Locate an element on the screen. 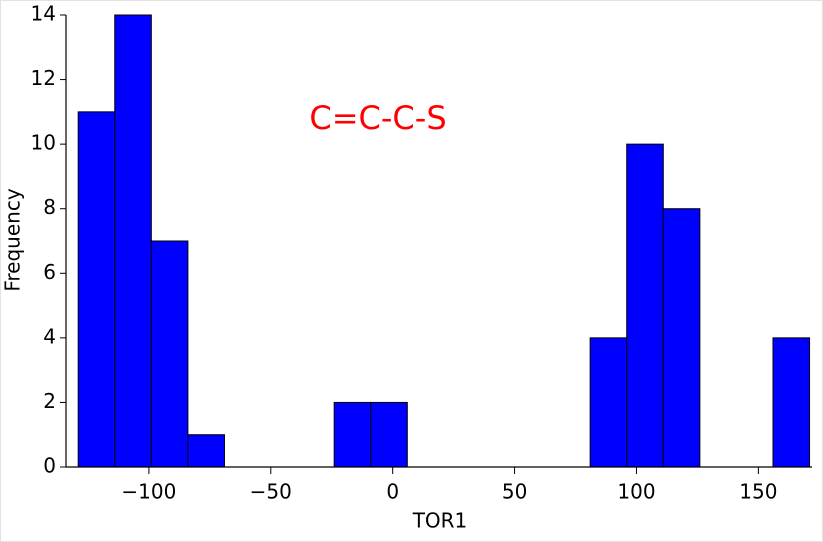 The height and width of the screenshot is (542, 823). x-tick-label: −100 is located at coordinates (148, 492).